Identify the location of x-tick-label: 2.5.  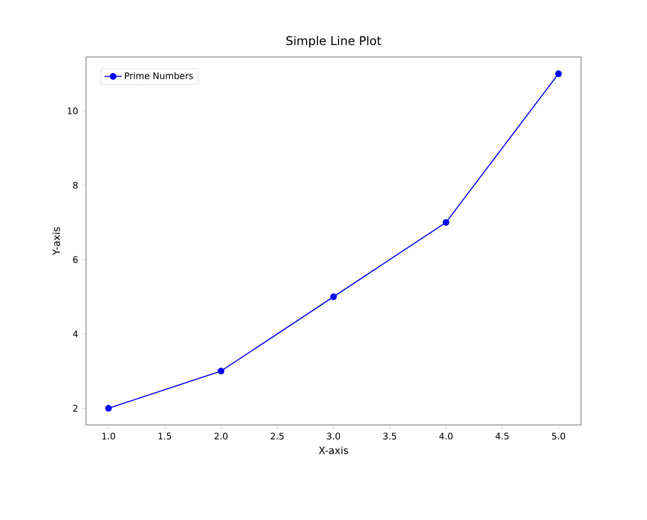
(277, 436).